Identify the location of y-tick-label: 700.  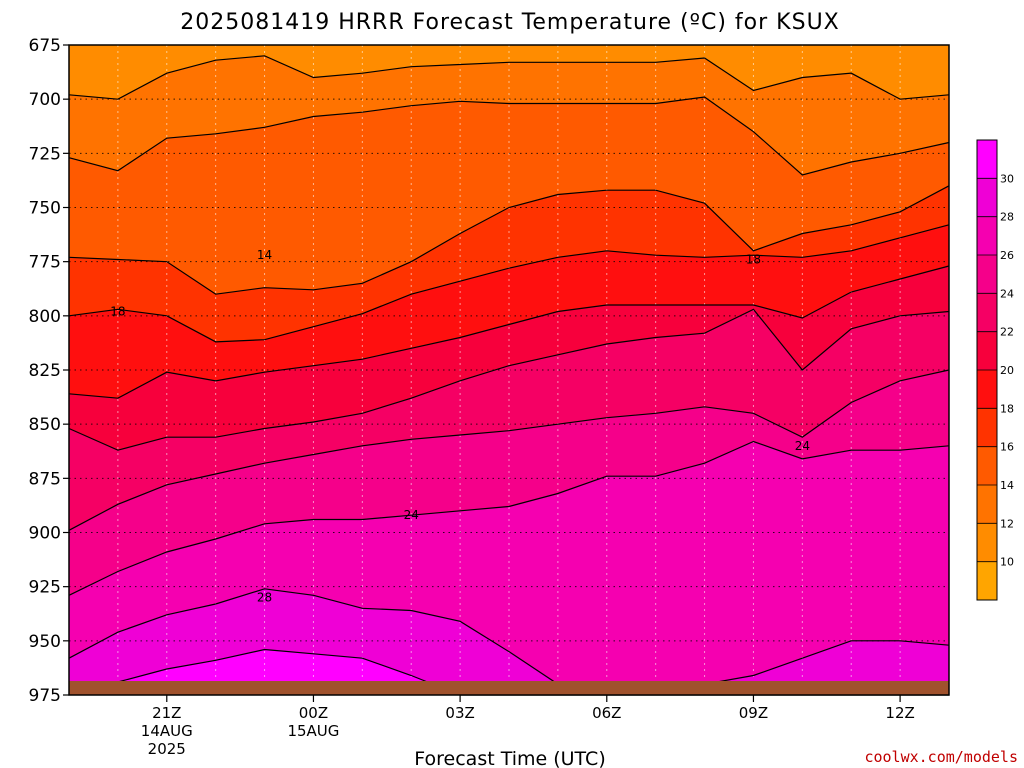
(45, 100).